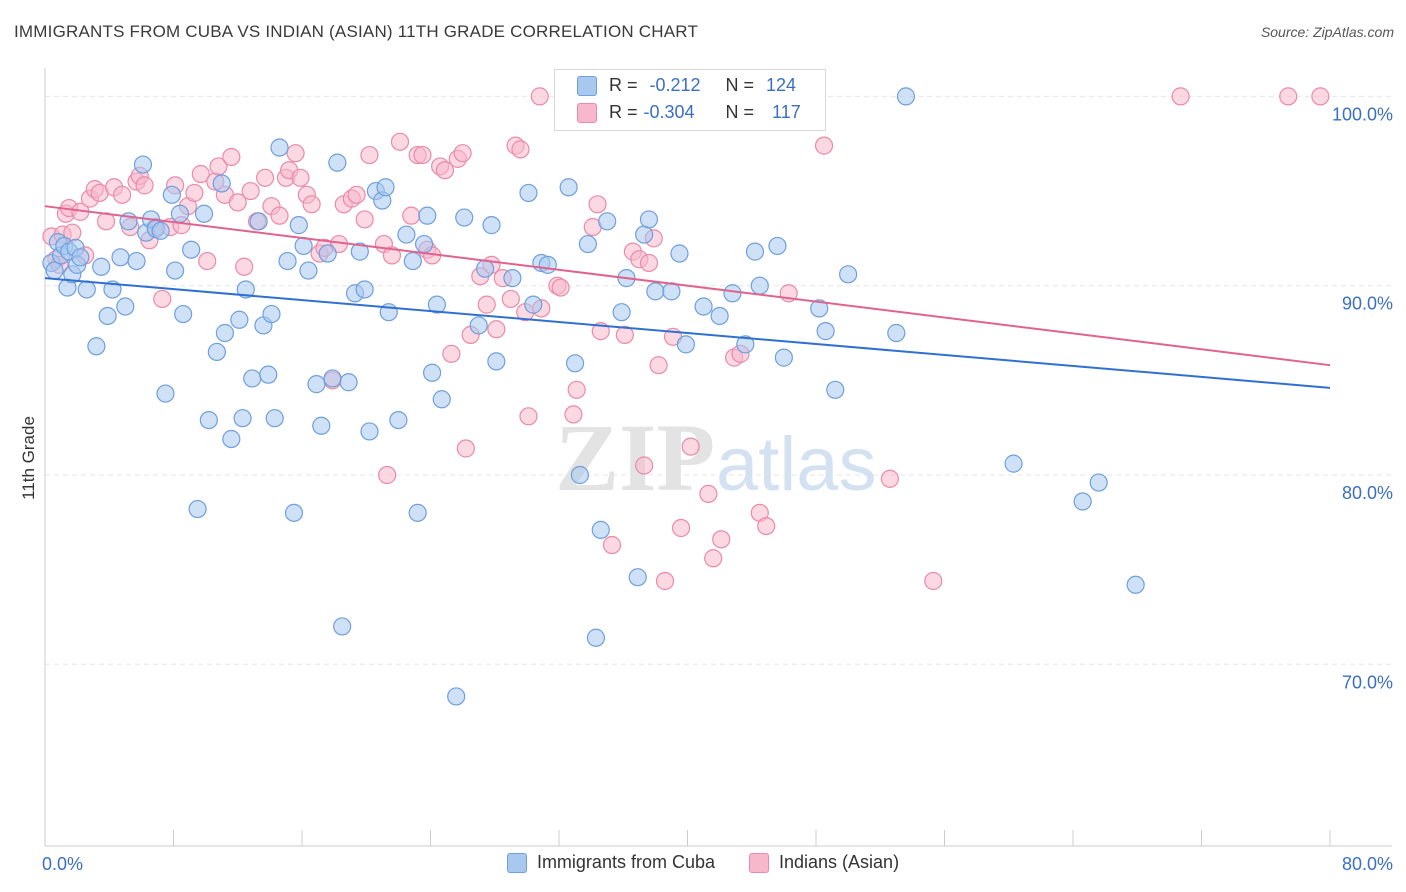 This screenshot has width=1406, height=892. I want to click on y-tick-label: 80.0%, so click(1367, 493).